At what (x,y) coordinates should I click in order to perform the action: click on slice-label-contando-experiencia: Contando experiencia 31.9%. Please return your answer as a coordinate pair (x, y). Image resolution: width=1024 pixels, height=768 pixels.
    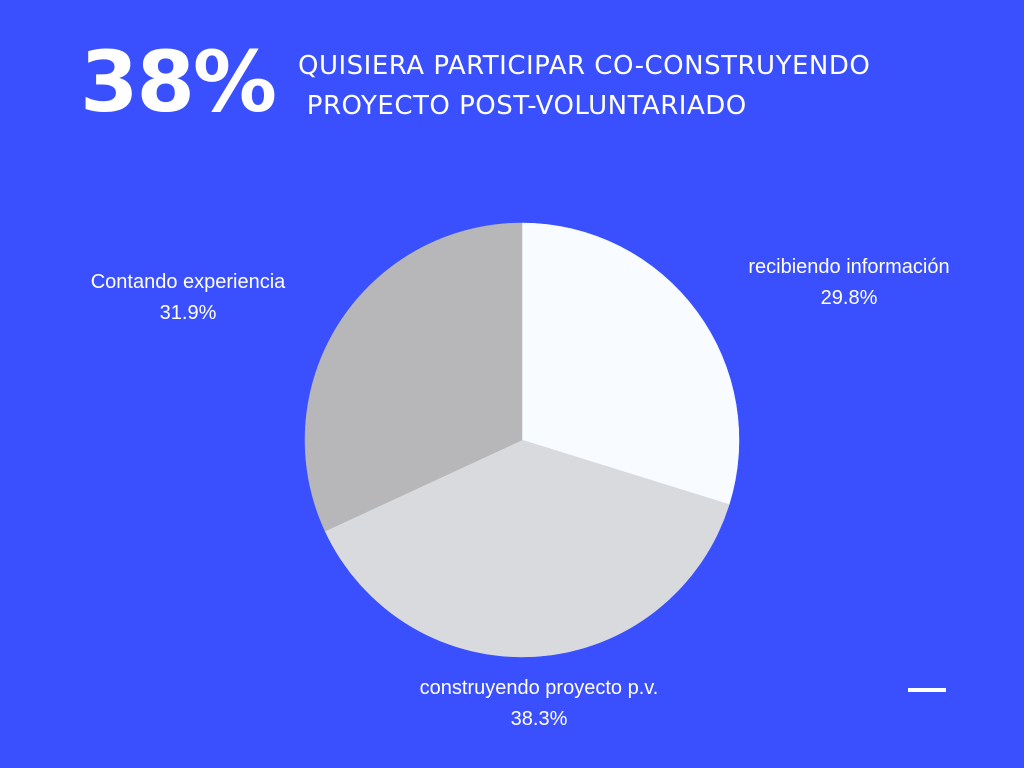
    Looking at the image, I should click on (188, 298).